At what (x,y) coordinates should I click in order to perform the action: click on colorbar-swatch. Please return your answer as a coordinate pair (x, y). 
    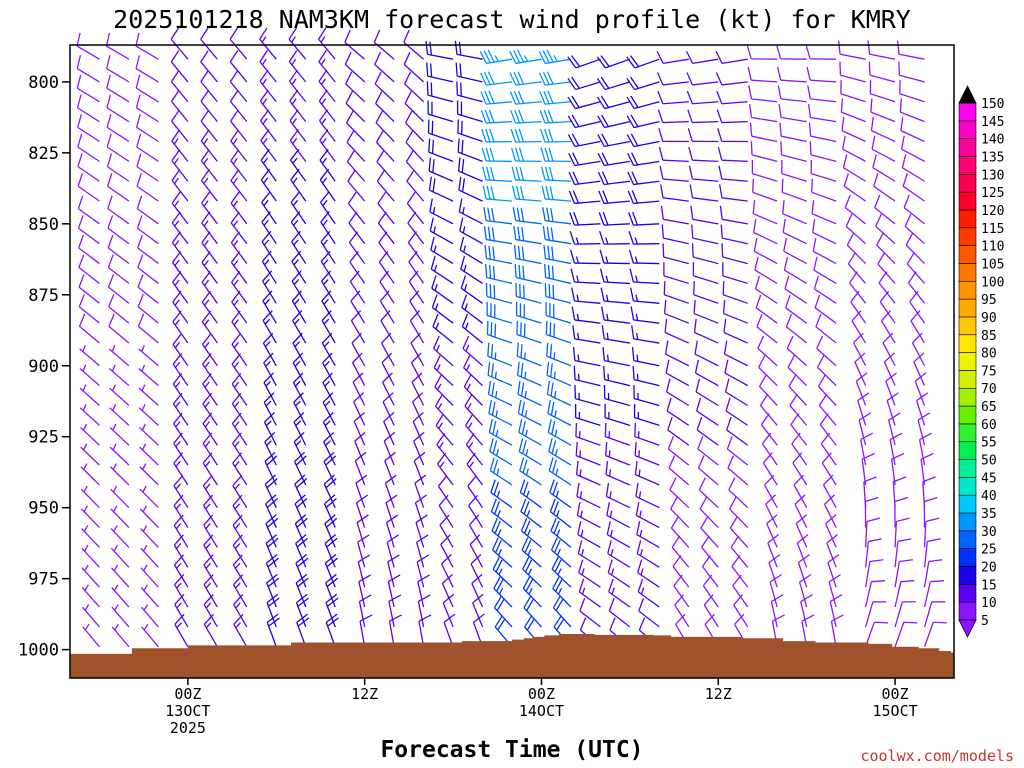
    Looking at the image, I should click on (967, 201).